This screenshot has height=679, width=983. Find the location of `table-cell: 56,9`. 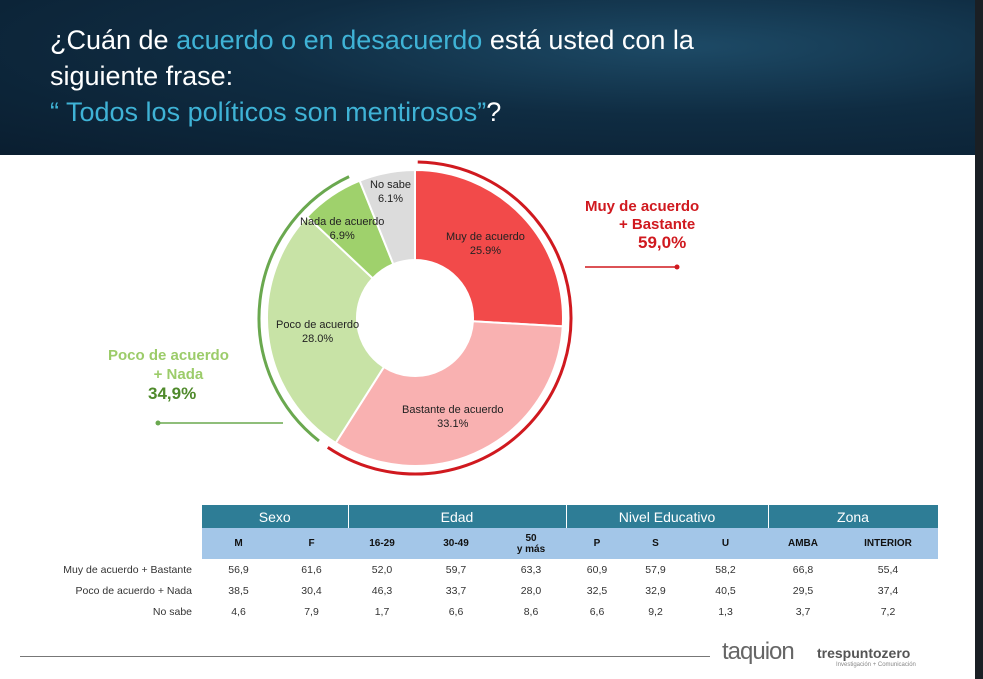

table-cell: 56,9 is located at coordinates (238, 569).